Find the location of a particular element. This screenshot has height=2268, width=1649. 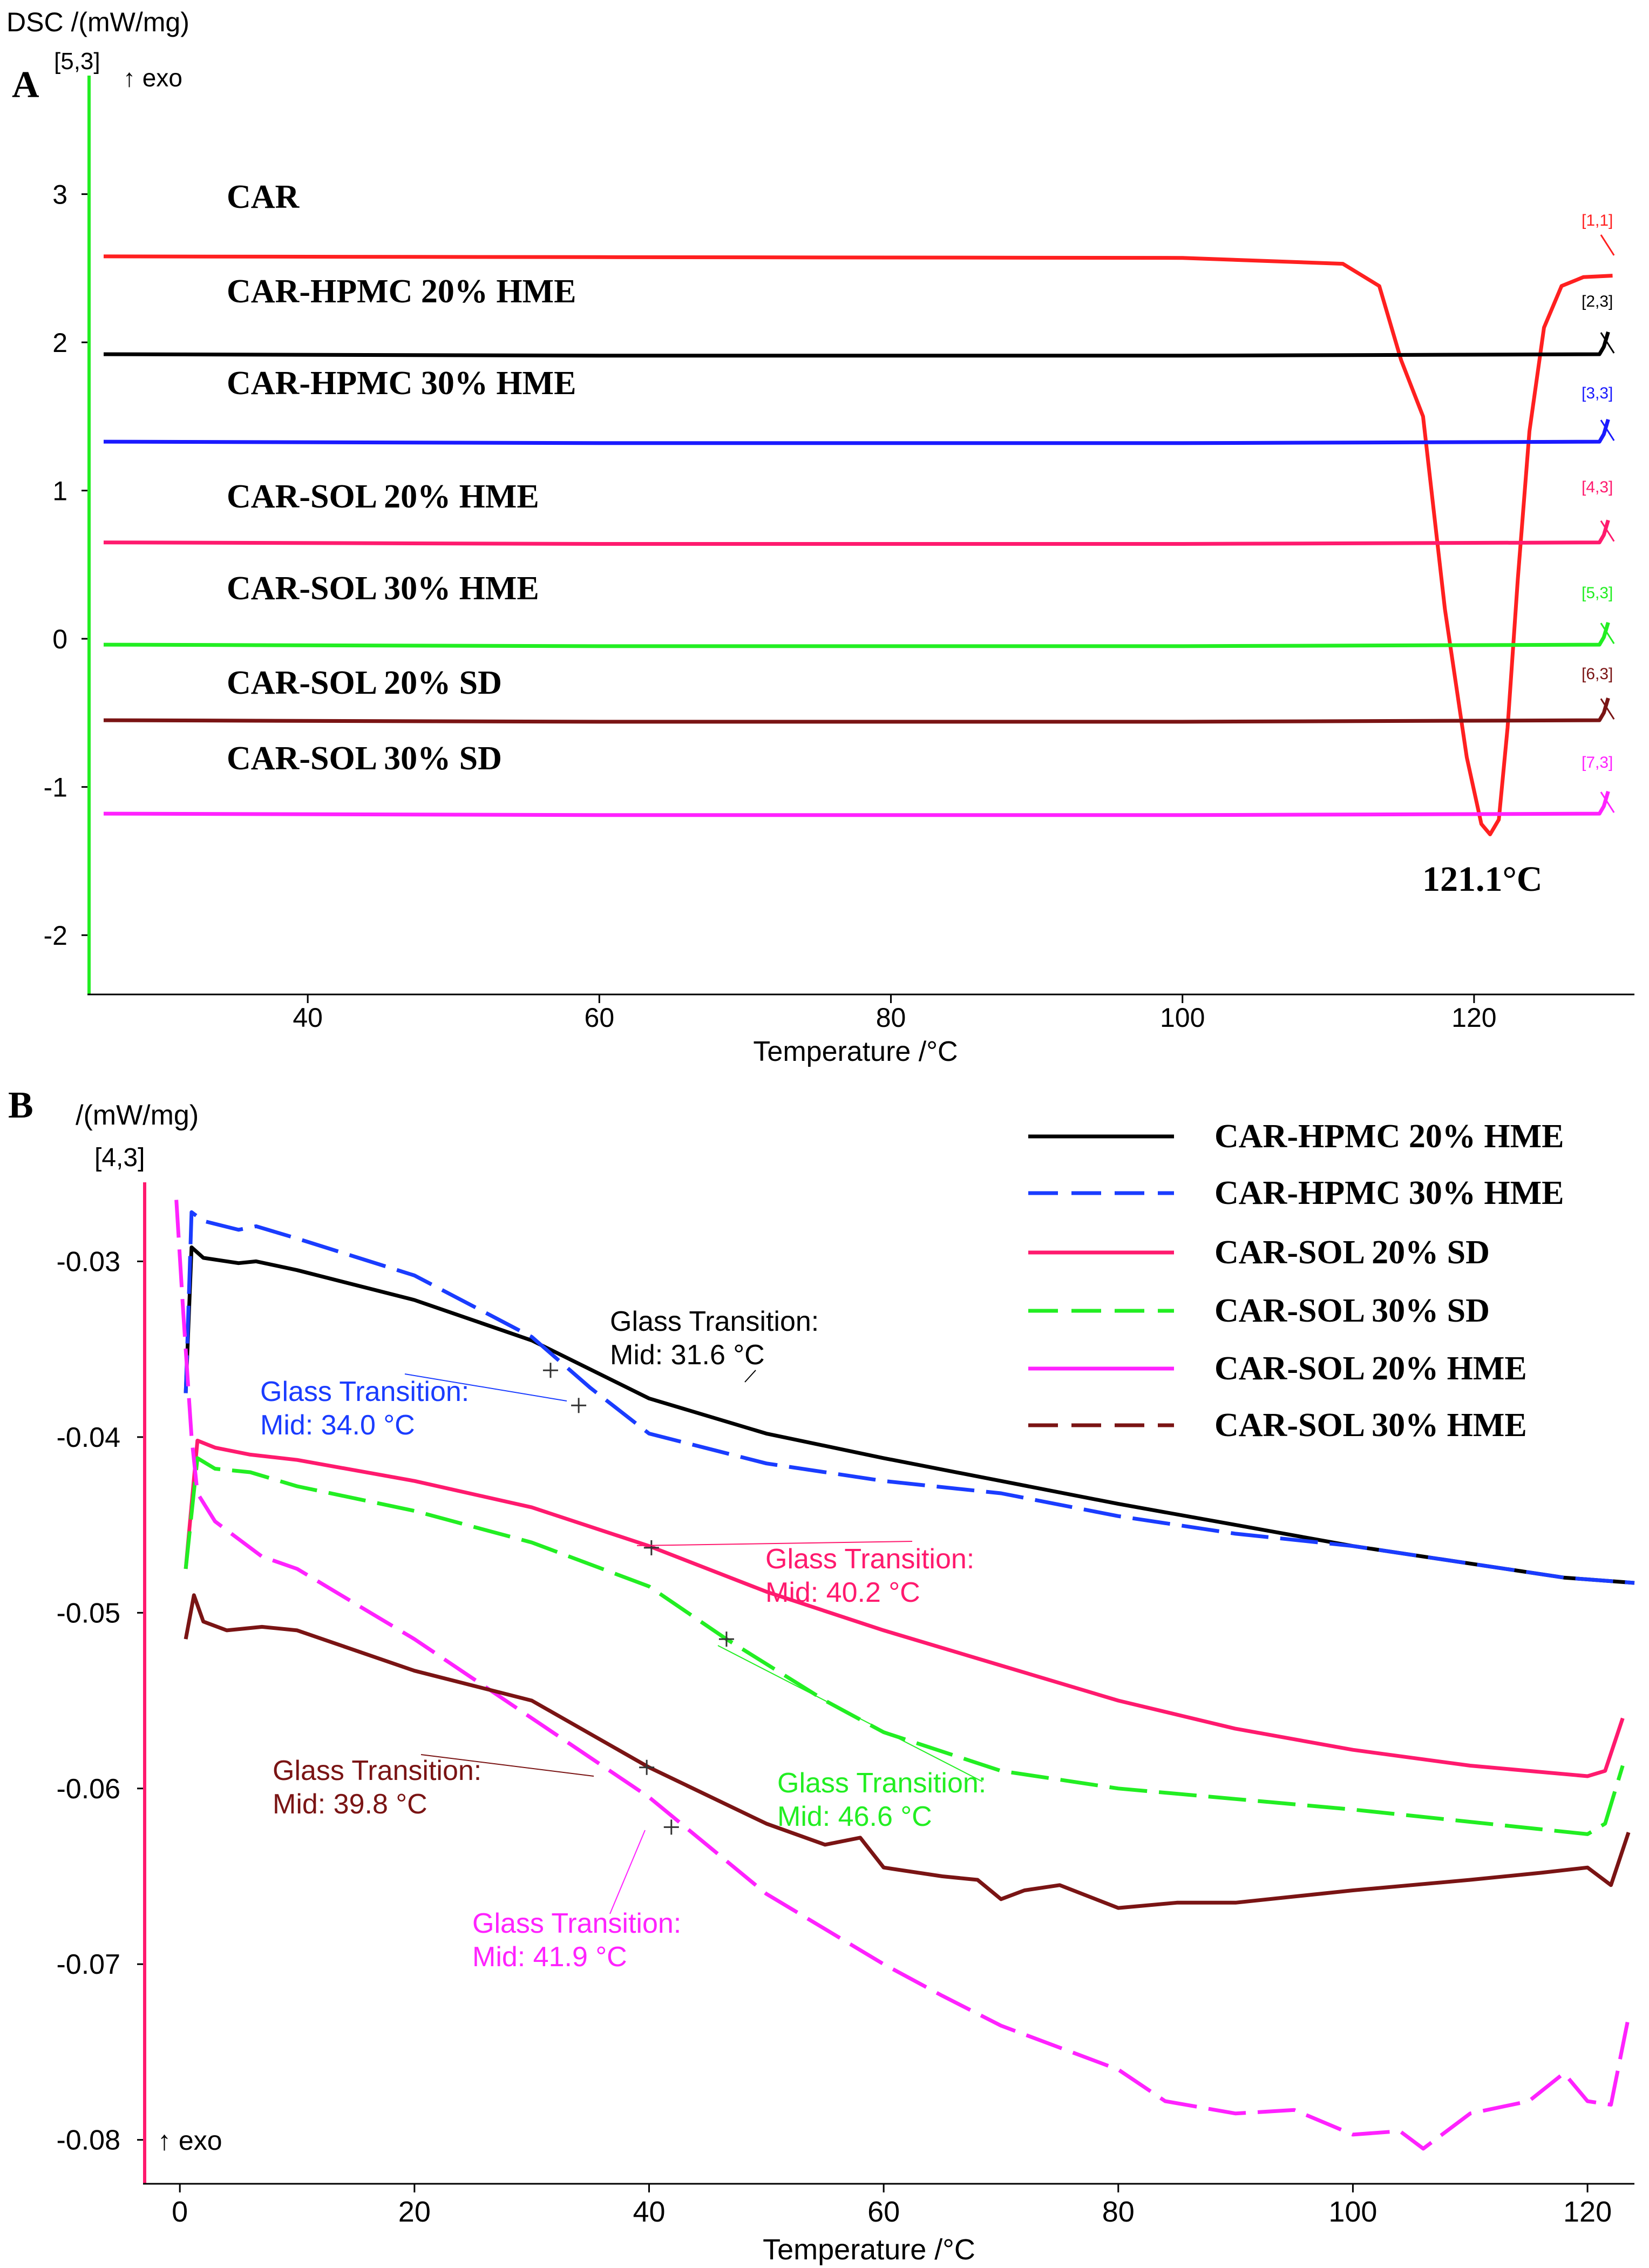

panel-a-tag-car: [1,1] is located at coordinates (1597, 221).